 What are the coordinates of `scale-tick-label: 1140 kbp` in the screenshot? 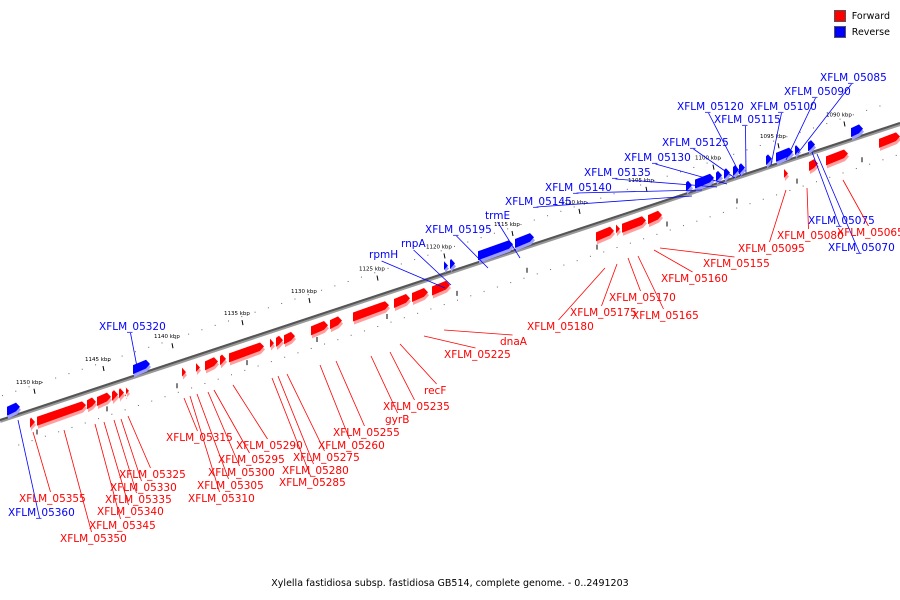 It's located at (167, 337).